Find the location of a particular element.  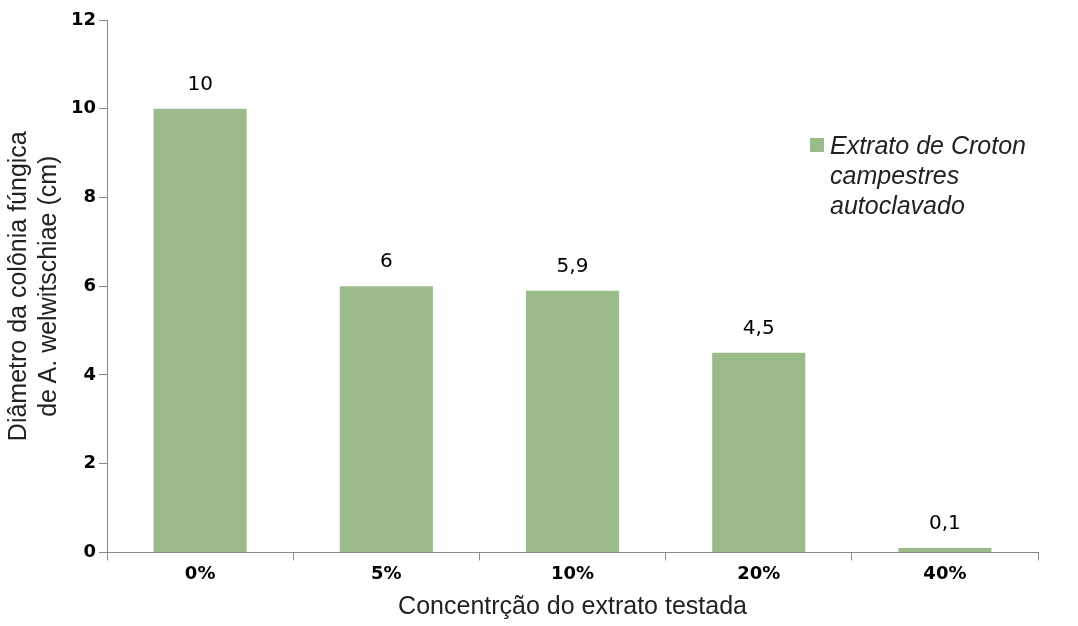

x-tick-label: 0% is located at coordinates (200, 572).